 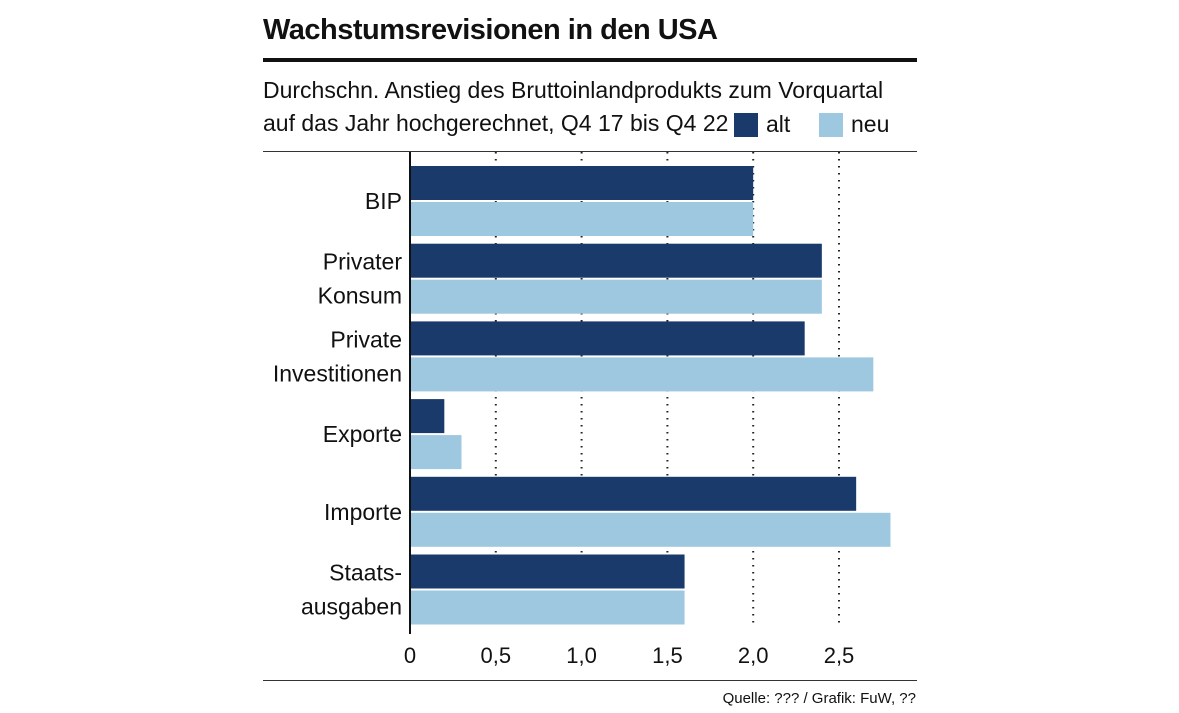 I want to click on category-label-2-0: Private, so click(x=366, y=339).